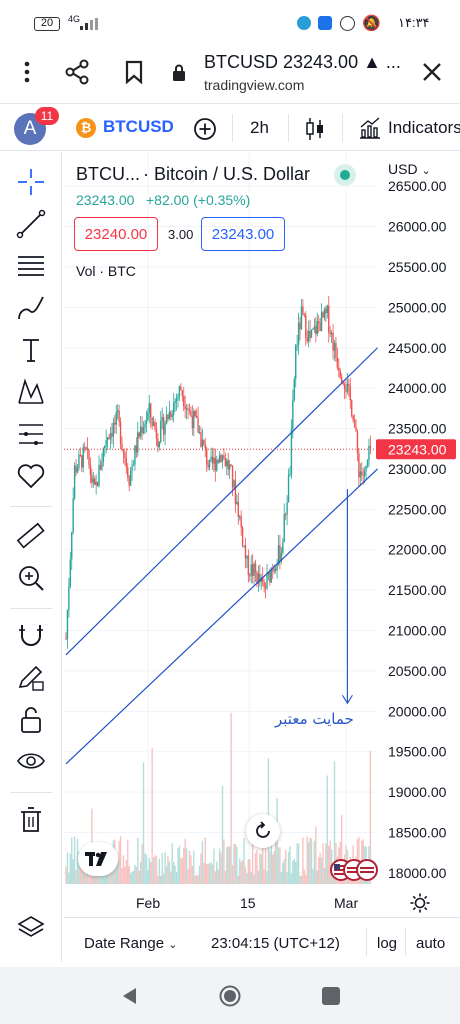 This screenshot has height=1024, width=460. Describe the element at coordinates (31, 636) in the screenshot. I see `magnet-icon` at that location.